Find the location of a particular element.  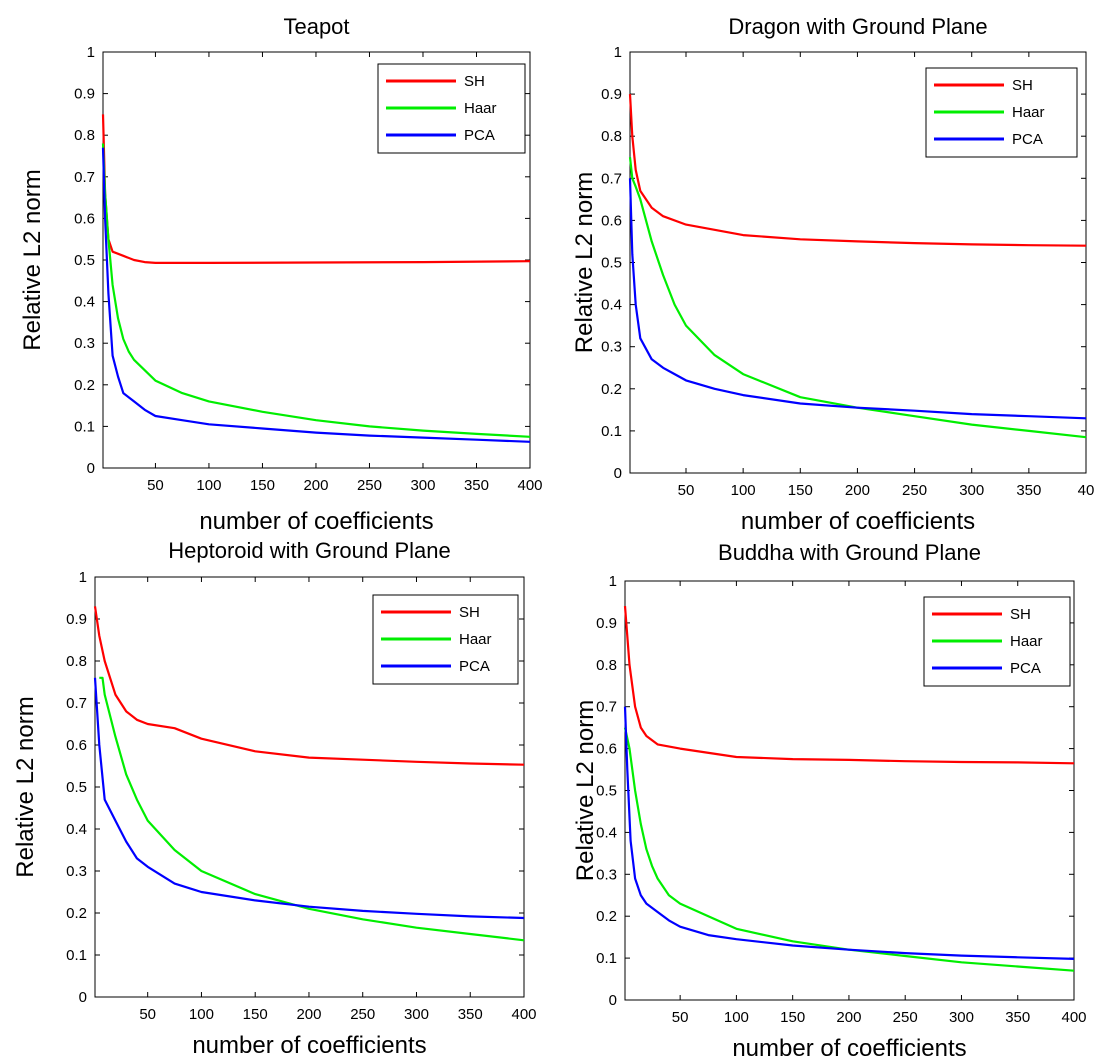

y-tick-label: 0.2 is located at coordinates (606, 916).